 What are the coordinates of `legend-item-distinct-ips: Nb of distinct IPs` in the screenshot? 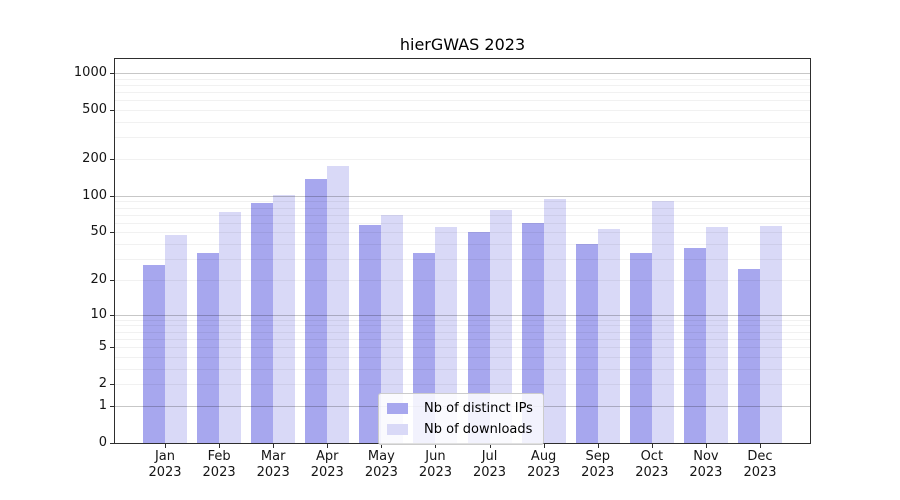 It's located at (460, 408).